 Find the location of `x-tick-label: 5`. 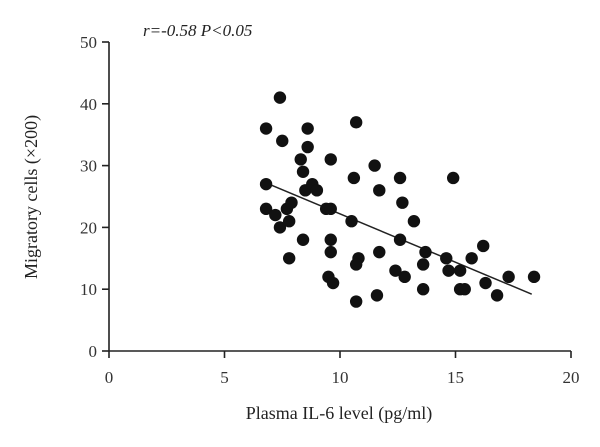

x-tick-label: 5 is located at coordinates (224, 377).